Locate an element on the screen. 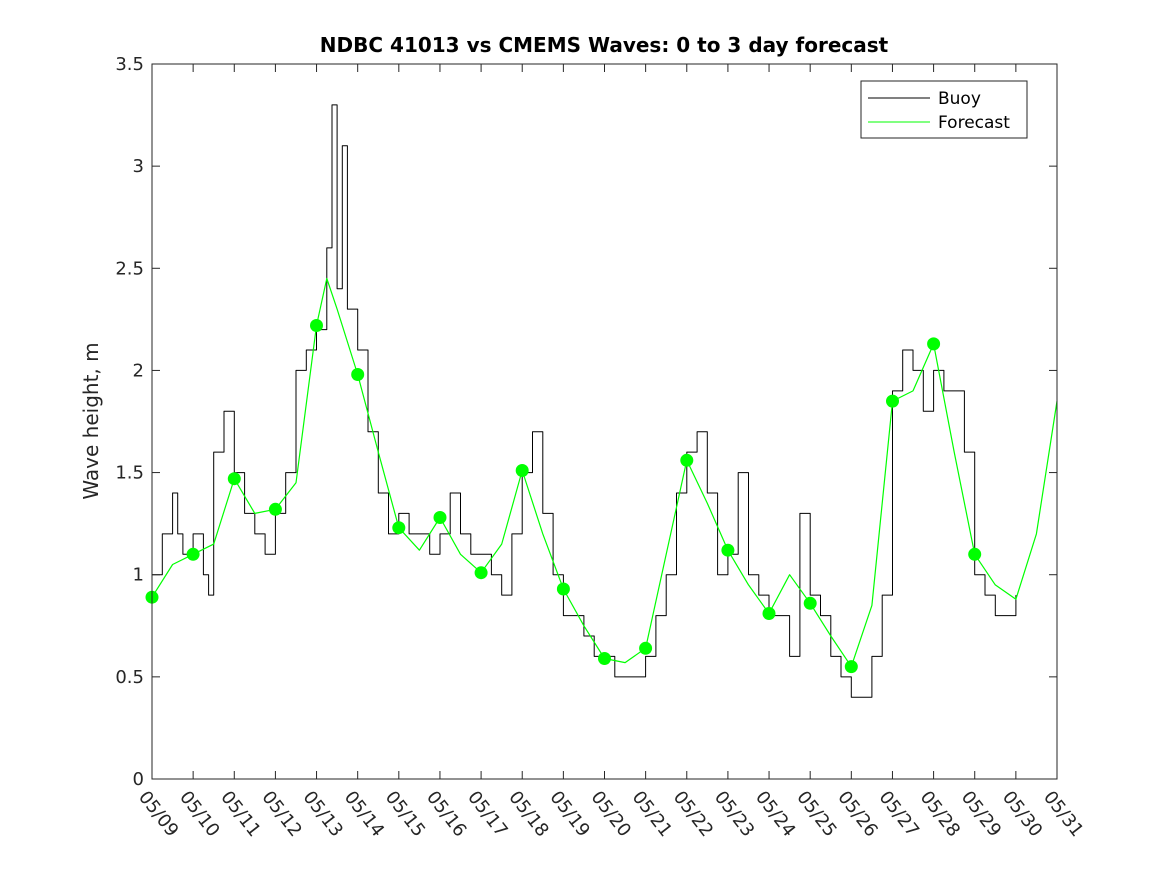 The image size is (1167, 875). y-tick-label: 2 is located at coordinates (138, 370).